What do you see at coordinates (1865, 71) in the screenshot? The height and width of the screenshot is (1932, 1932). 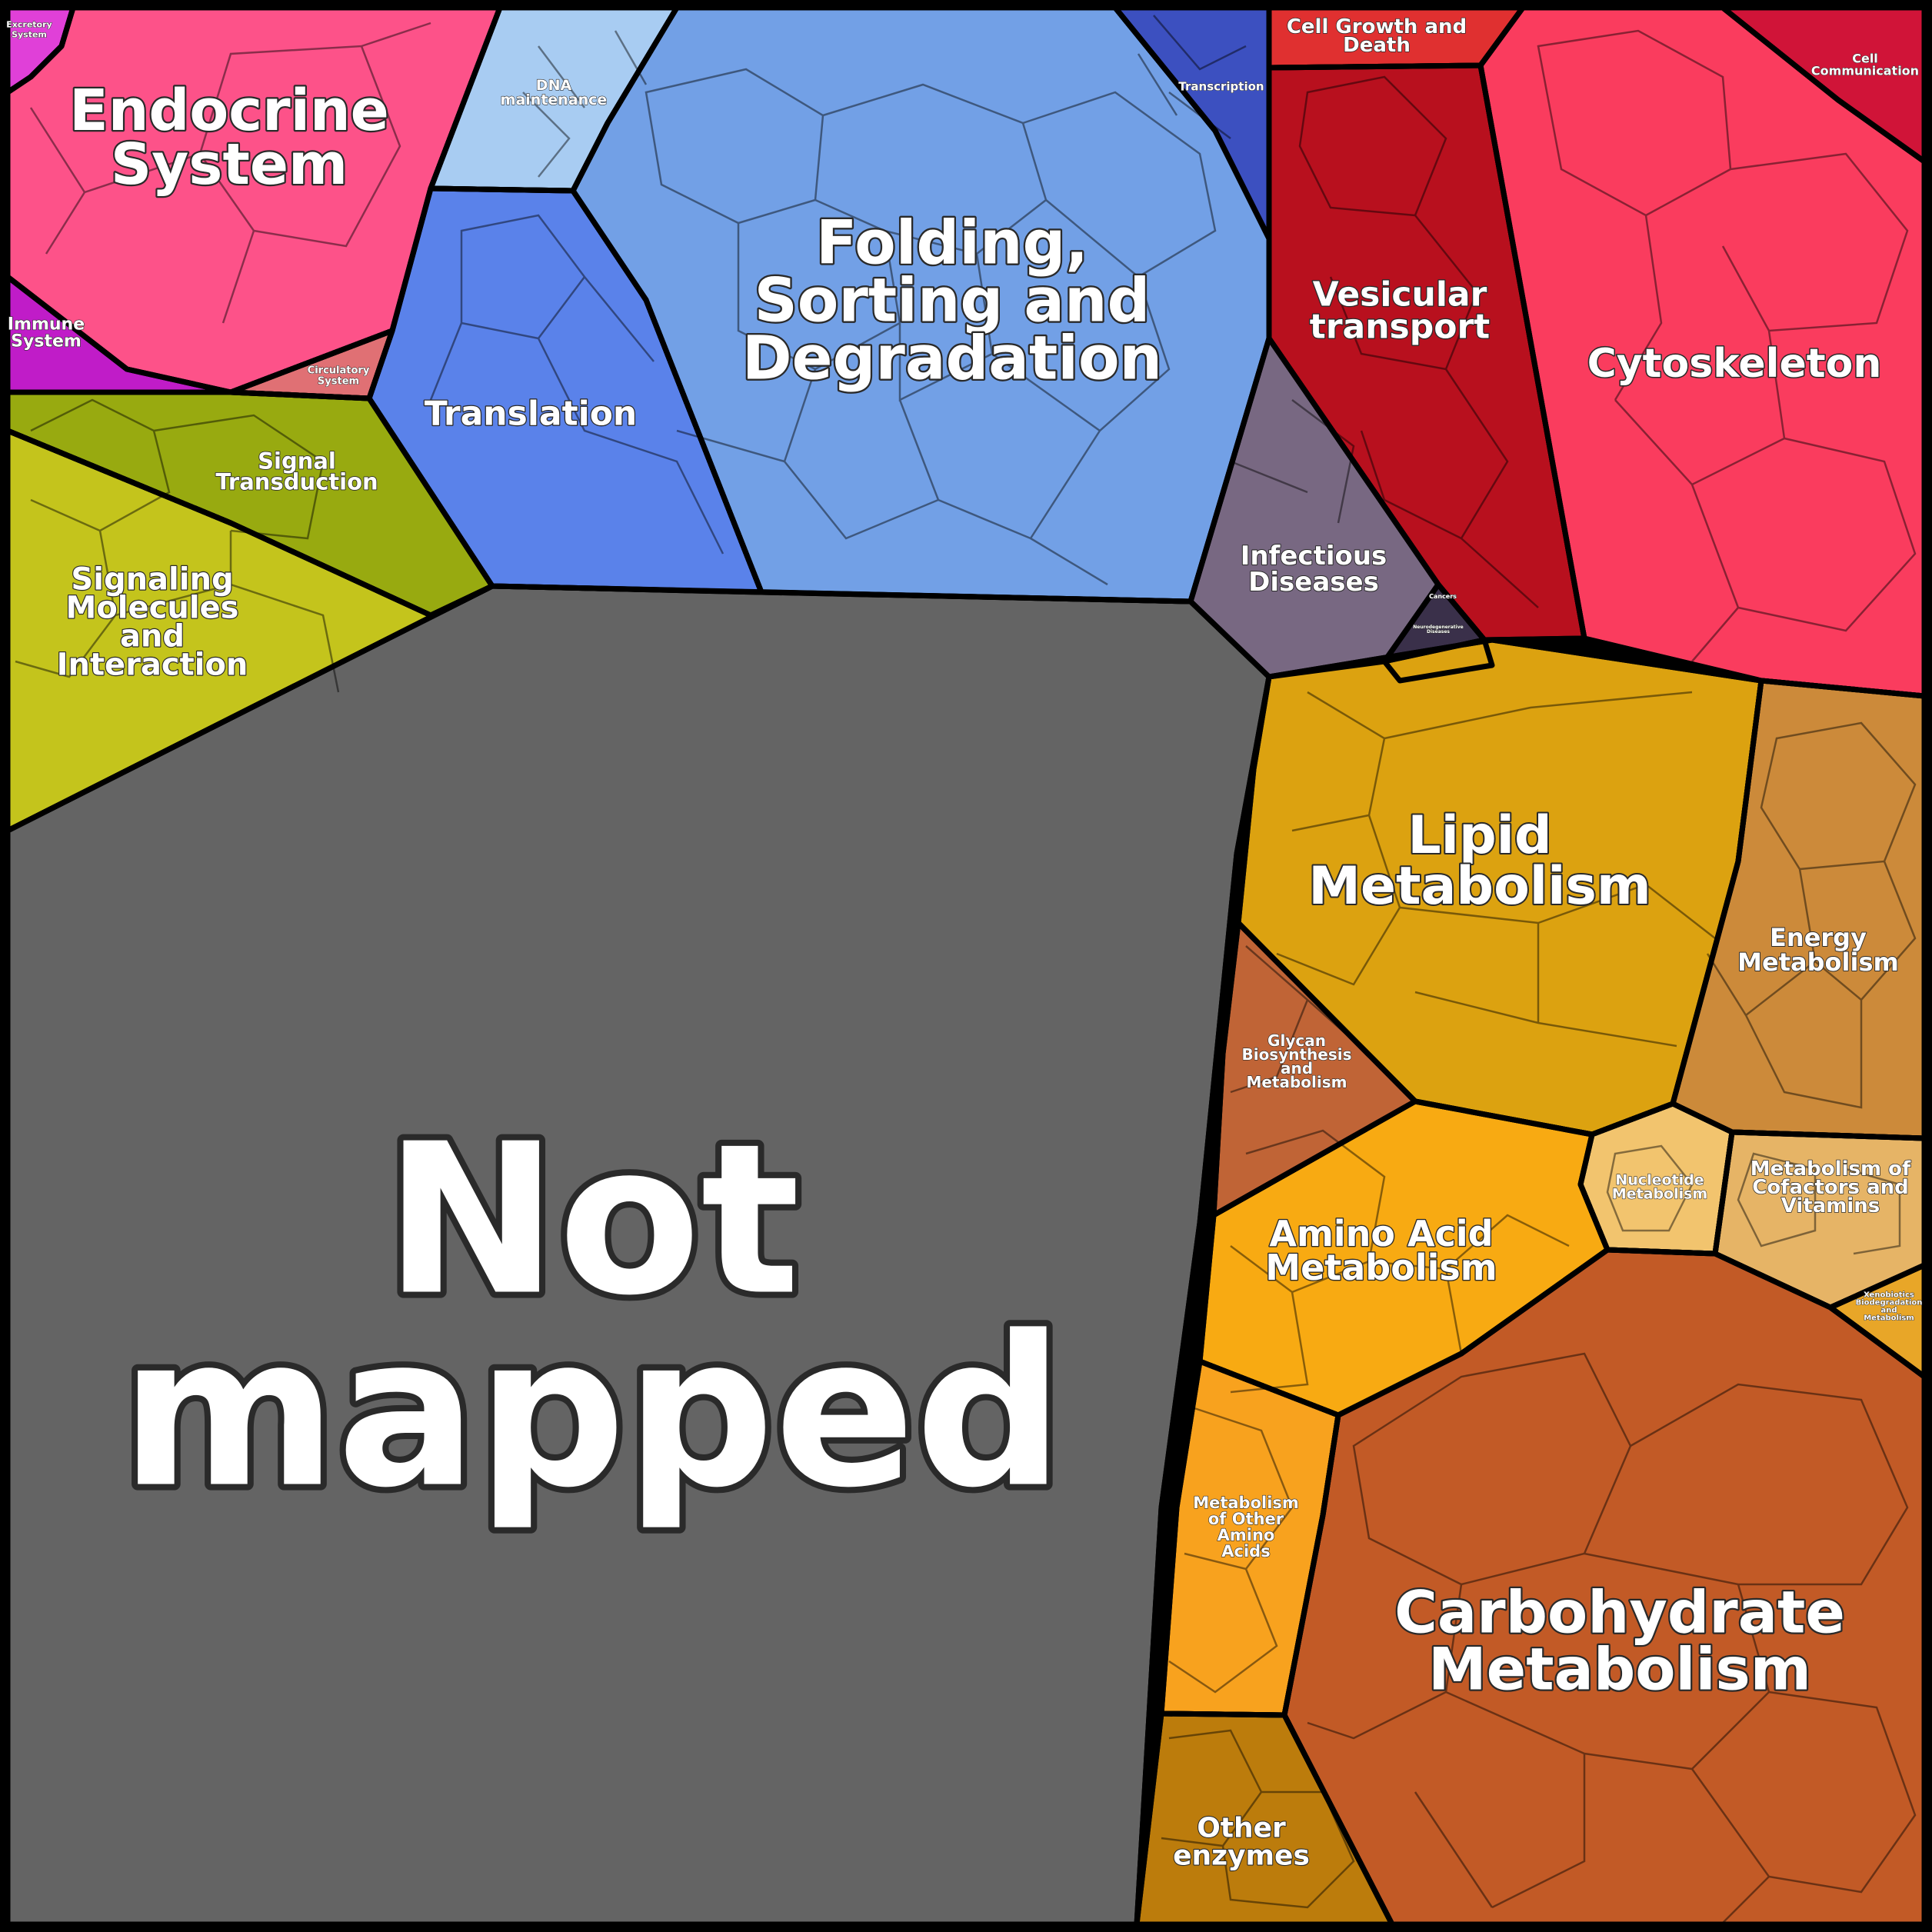 I see `label-line: Communication` at bounding box center [1865, 71].